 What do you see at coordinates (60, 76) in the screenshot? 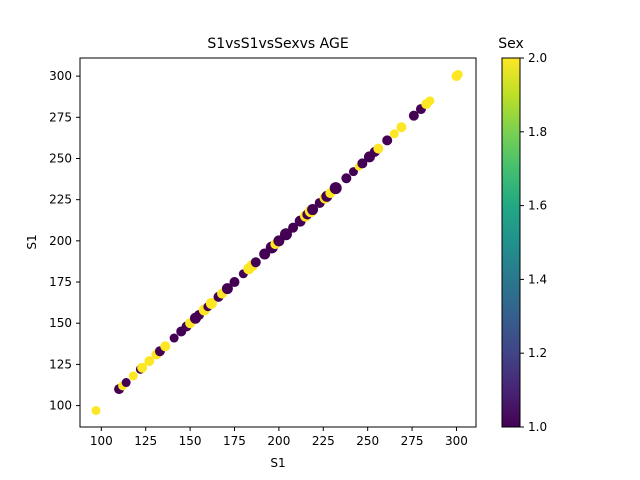
I see `y-tick-label: 300` at bounding box center [60, 76].